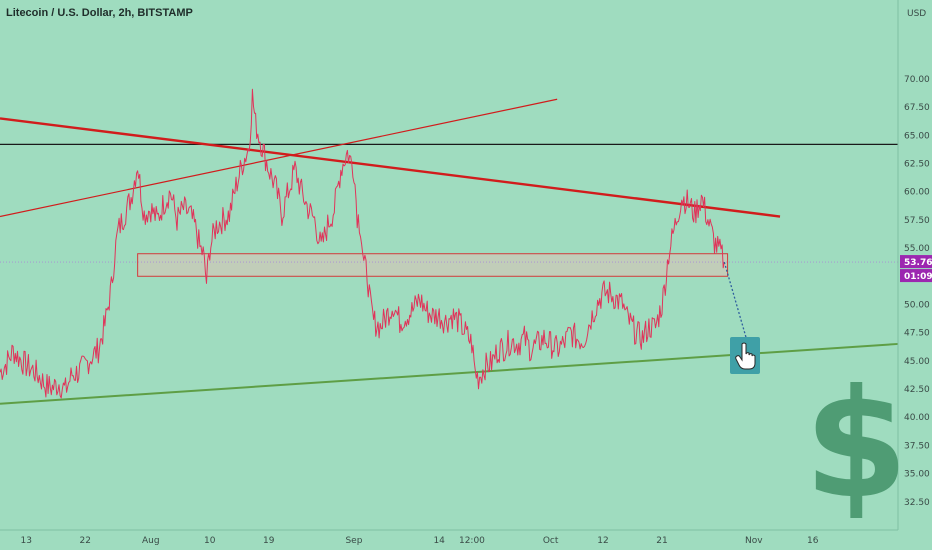 This screenshot has height=550, width=932. What do you see at coordinates (917, 221) in the screenshot?
I see `price-tick-label: 57.50` at bounding box center [917, 221].